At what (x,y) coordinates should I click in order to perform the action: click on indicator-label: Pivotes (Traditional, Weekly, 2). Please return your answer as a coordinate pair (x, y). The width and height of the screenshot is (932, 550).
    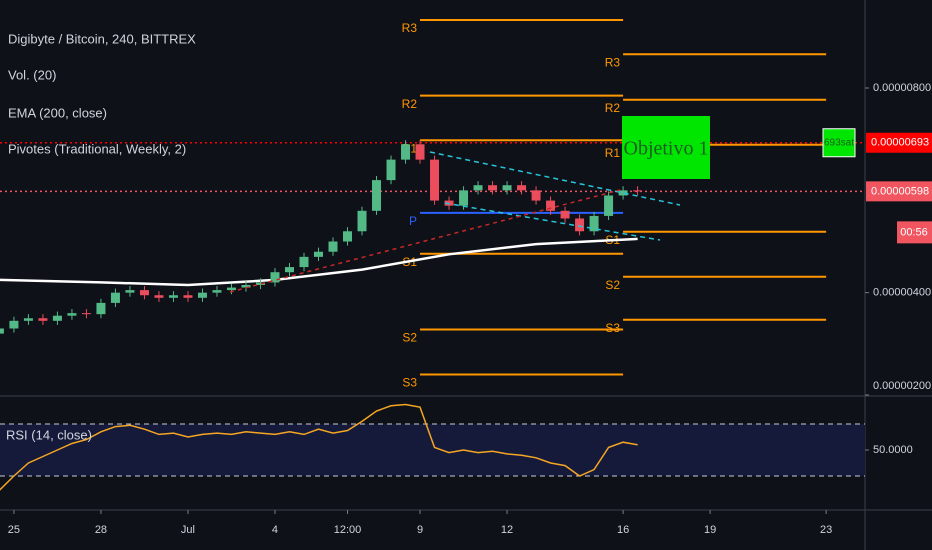
    Looking at the image, I should click on (97, 148).